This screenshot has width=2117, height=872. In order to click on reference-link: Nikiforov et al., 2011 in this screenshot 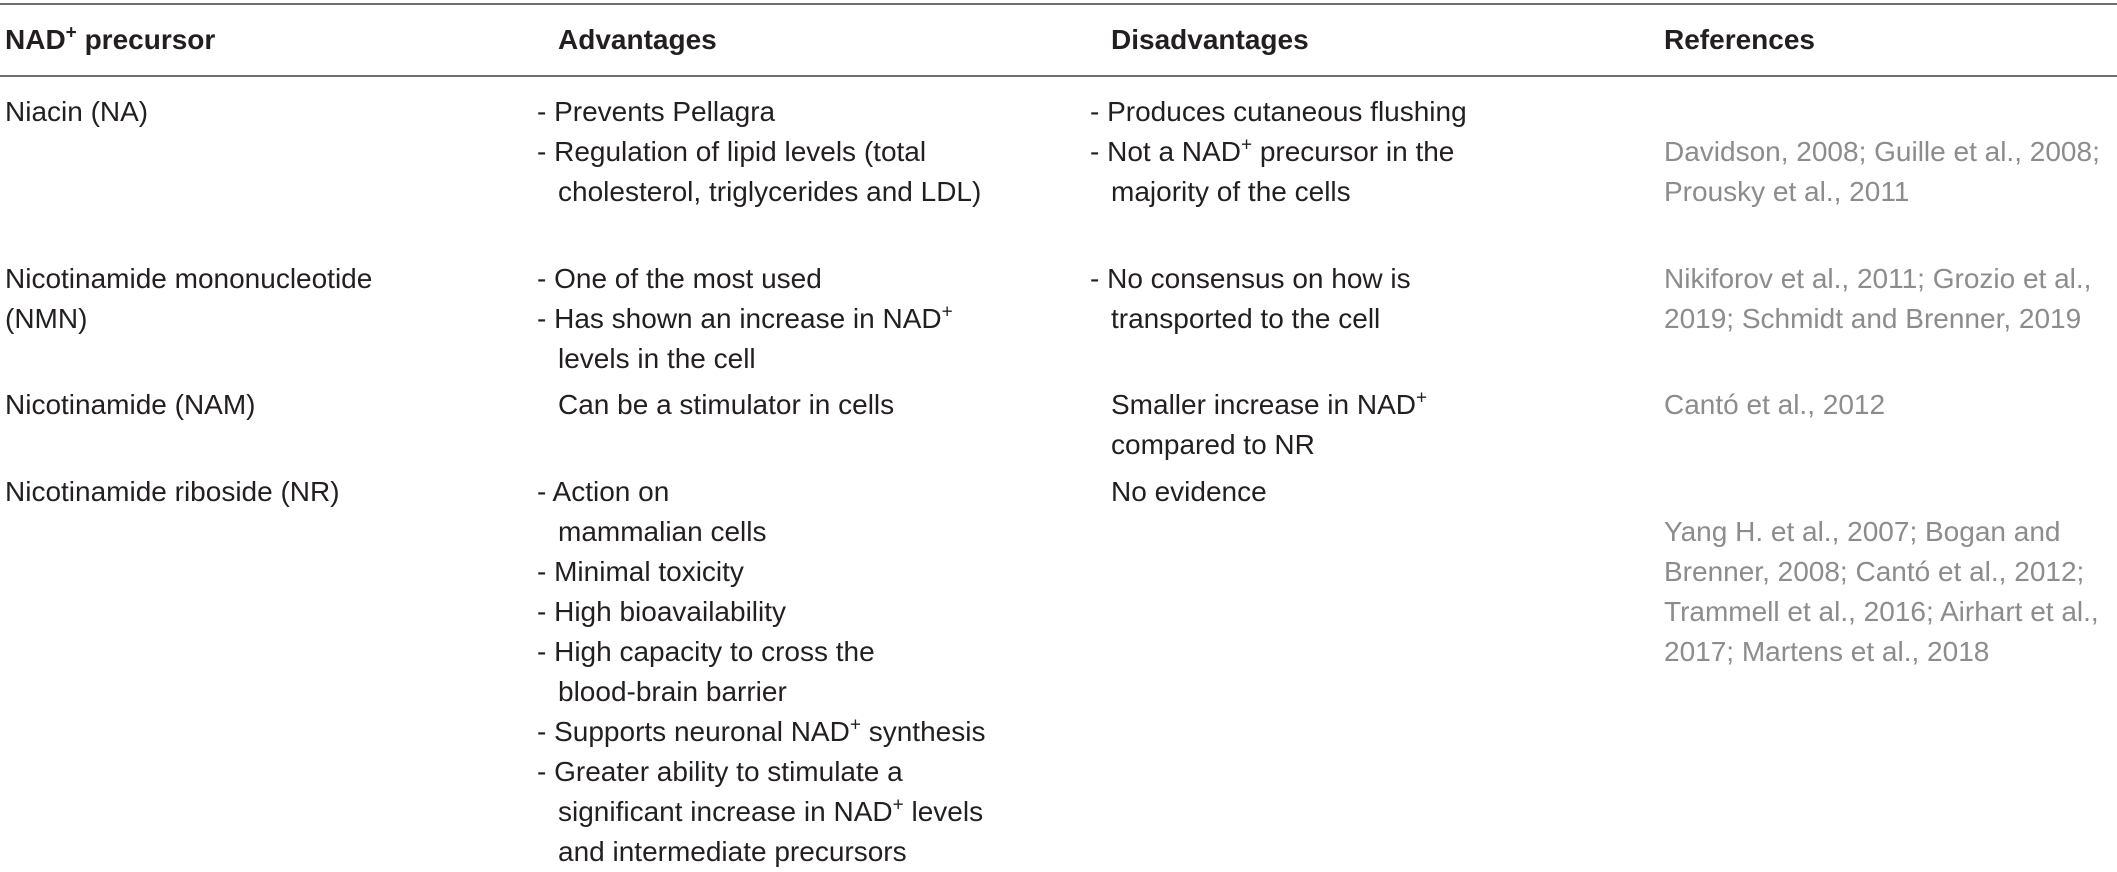, I will do `click(1791, 278)`.